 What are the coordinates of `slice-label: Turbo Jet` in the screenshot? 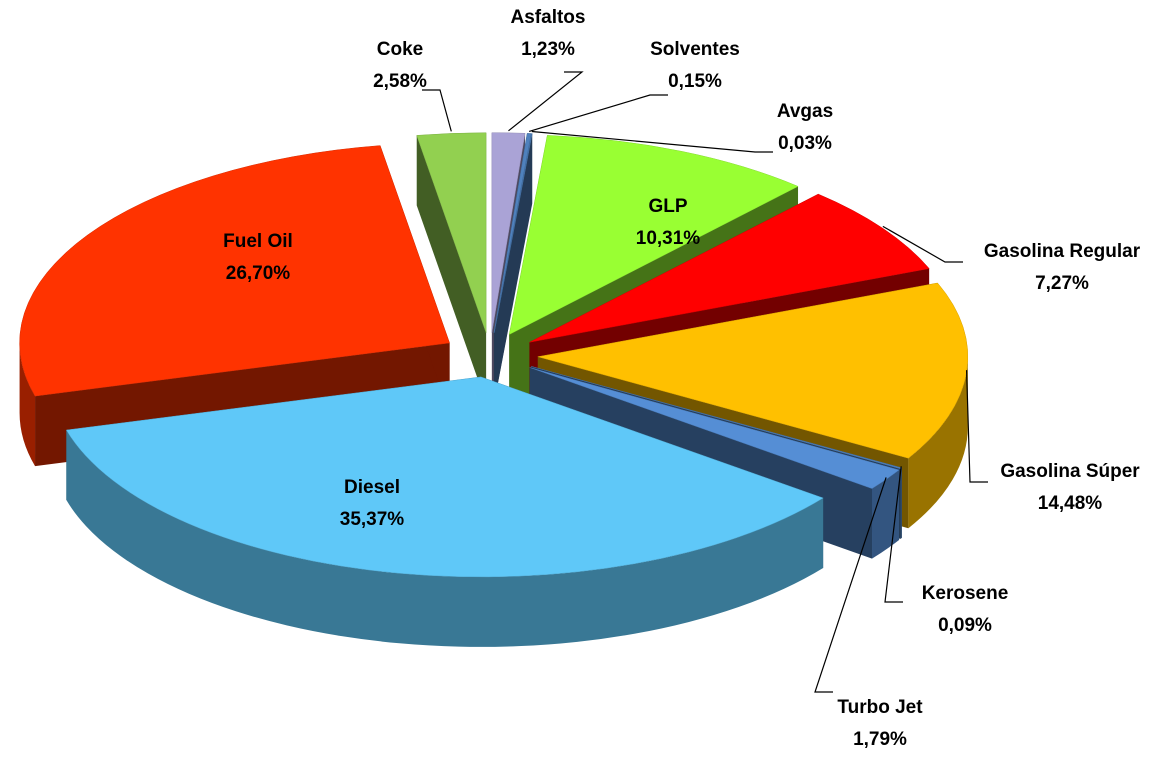 It's located at (880, 707).